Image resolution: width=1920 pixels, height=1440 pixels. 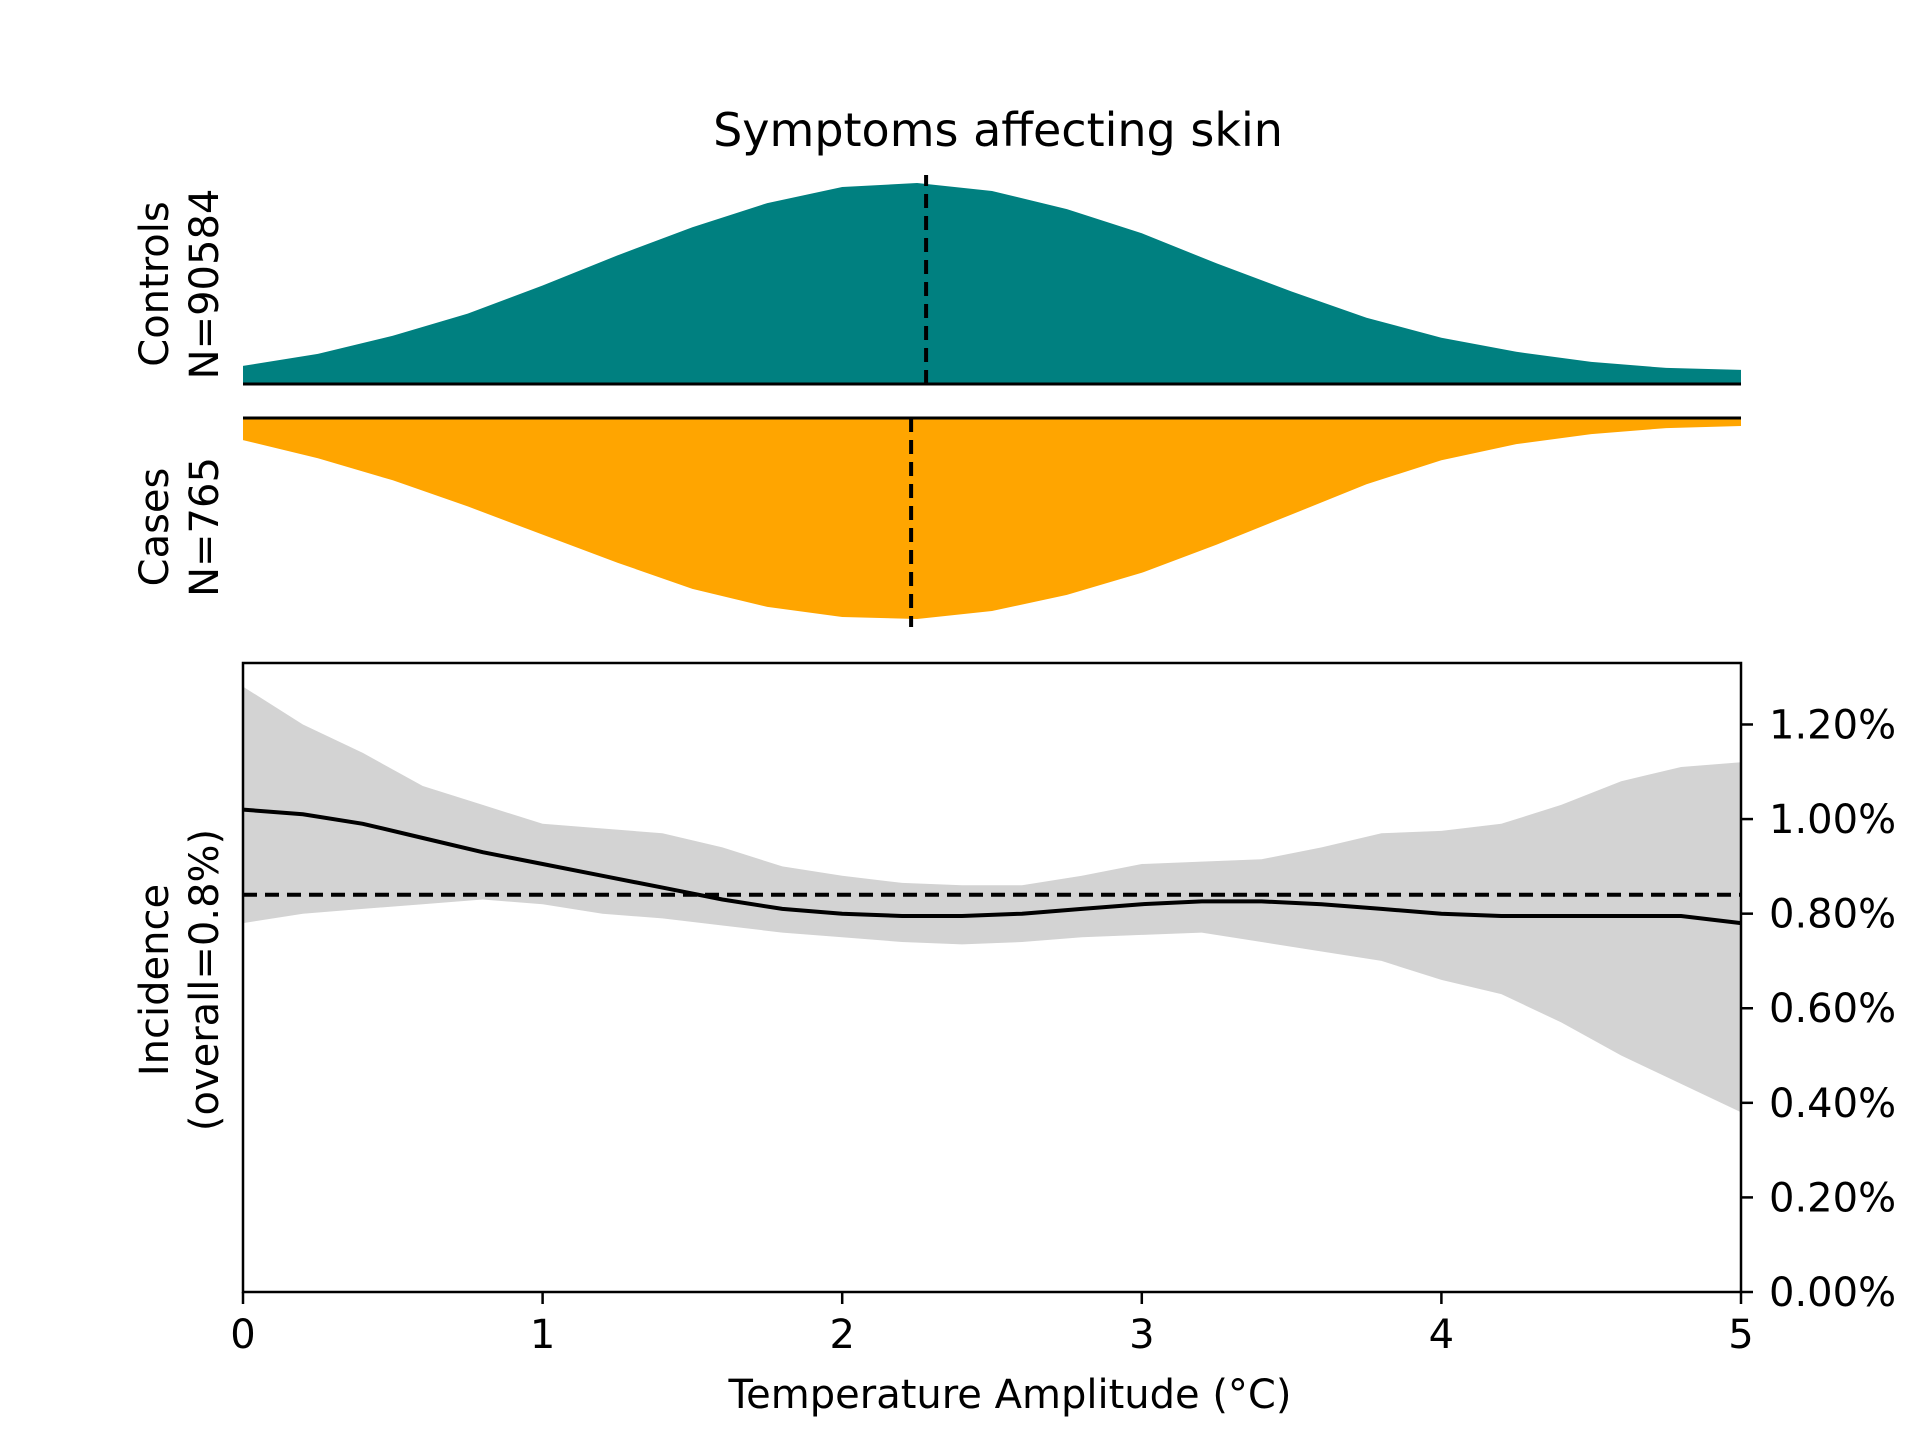 I want to click on x-tick-label: 2, so click(x=841, y=1335).